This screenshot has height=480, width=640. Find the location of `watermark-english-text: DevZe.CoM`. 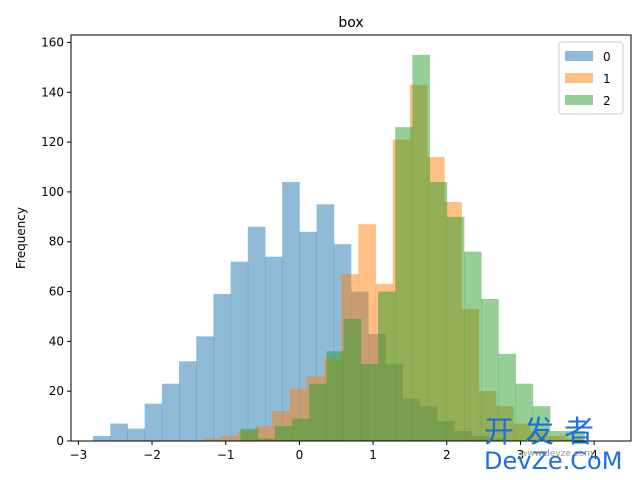

watermark-english-text: DevZe.CoM is located at coordinates (553, 461).